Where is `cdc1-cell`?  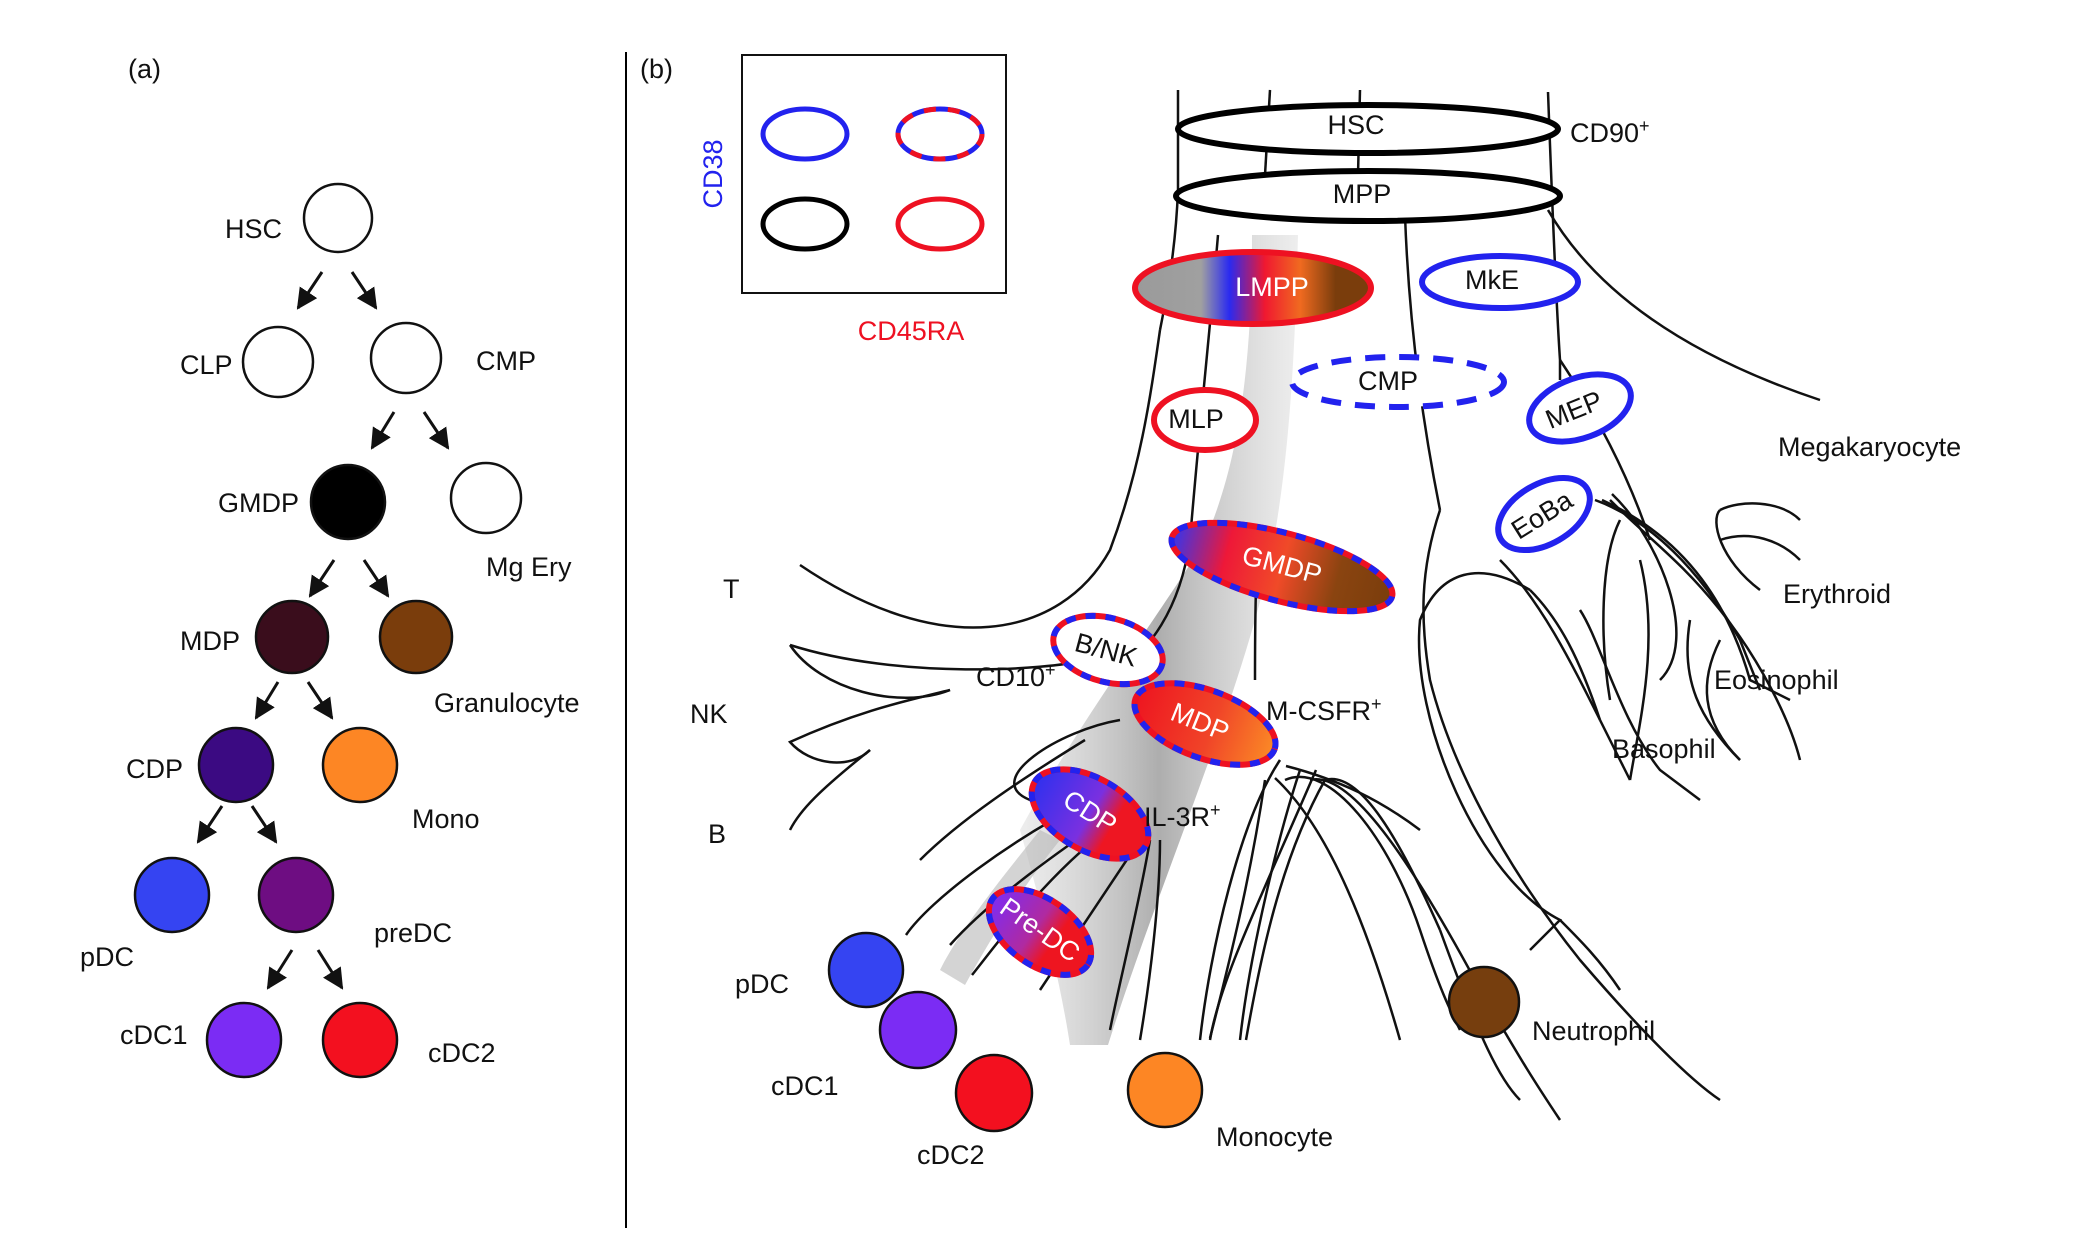
cdc1-cell is located at coordinates (918, 1030).